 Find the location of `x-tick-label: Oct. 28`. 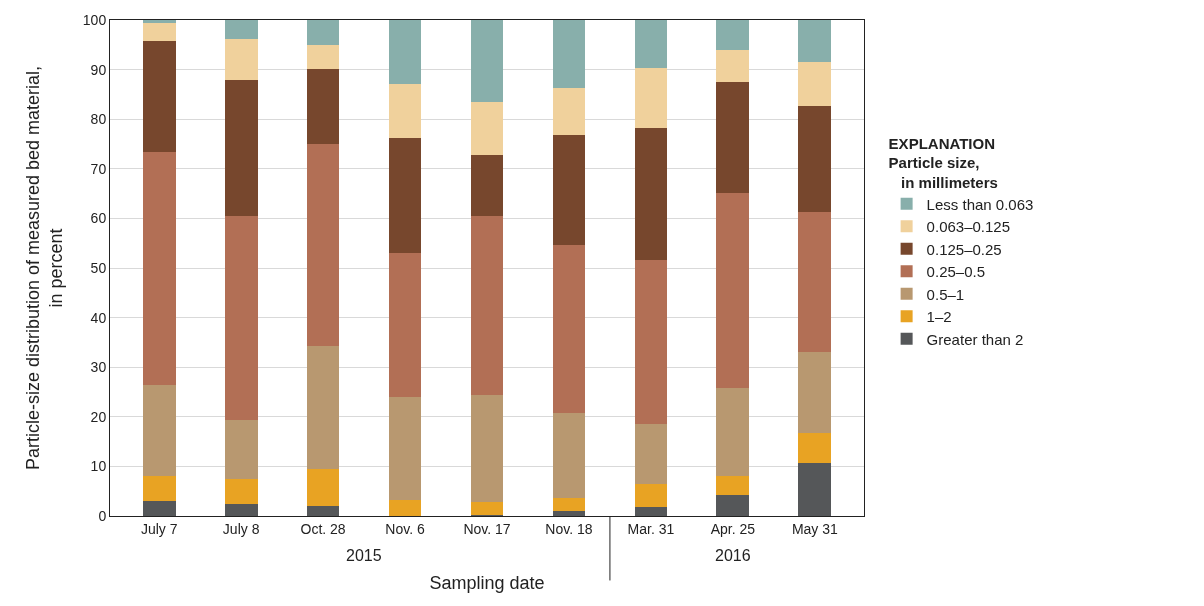

x-tick-label: Oct. 28 is located at coordinates (323, 528).